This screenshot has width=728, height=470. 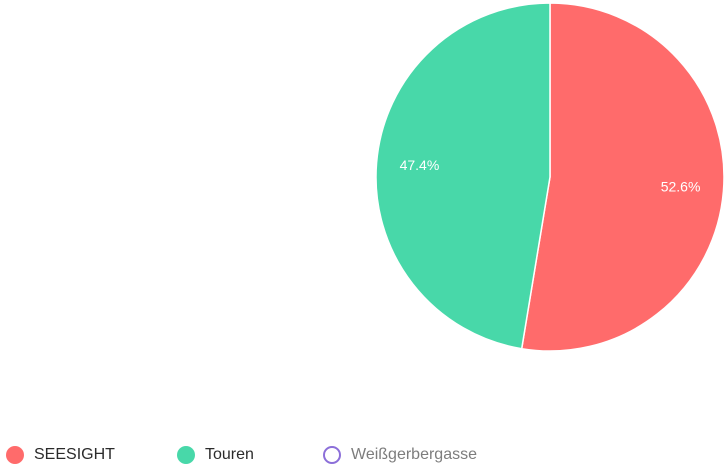 What do you see at coordinates (229, 454) in the screenshot?
I see `legend-label-touren: Touren` at bounding box center [229, 454].